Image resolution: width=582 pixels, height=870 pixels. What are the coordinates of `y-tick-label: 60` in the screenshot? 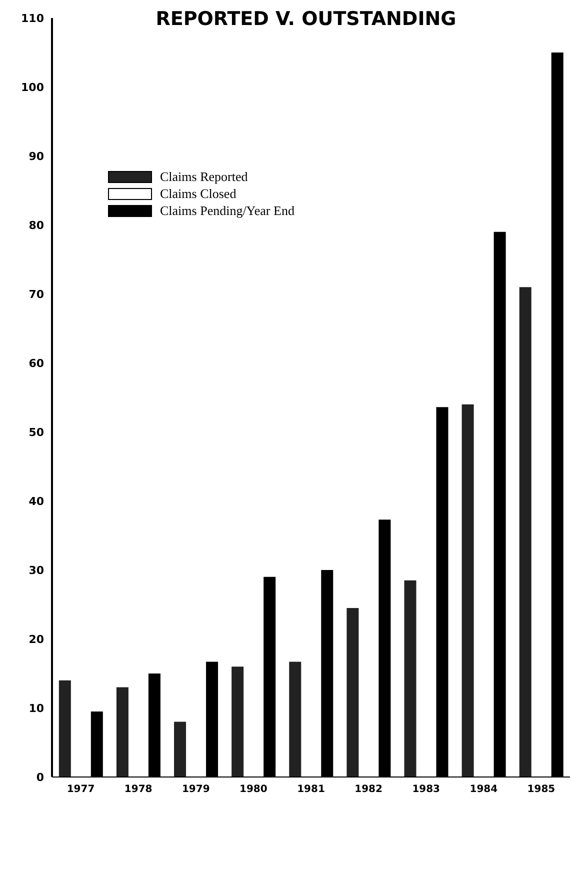 It's located at (36, 363).